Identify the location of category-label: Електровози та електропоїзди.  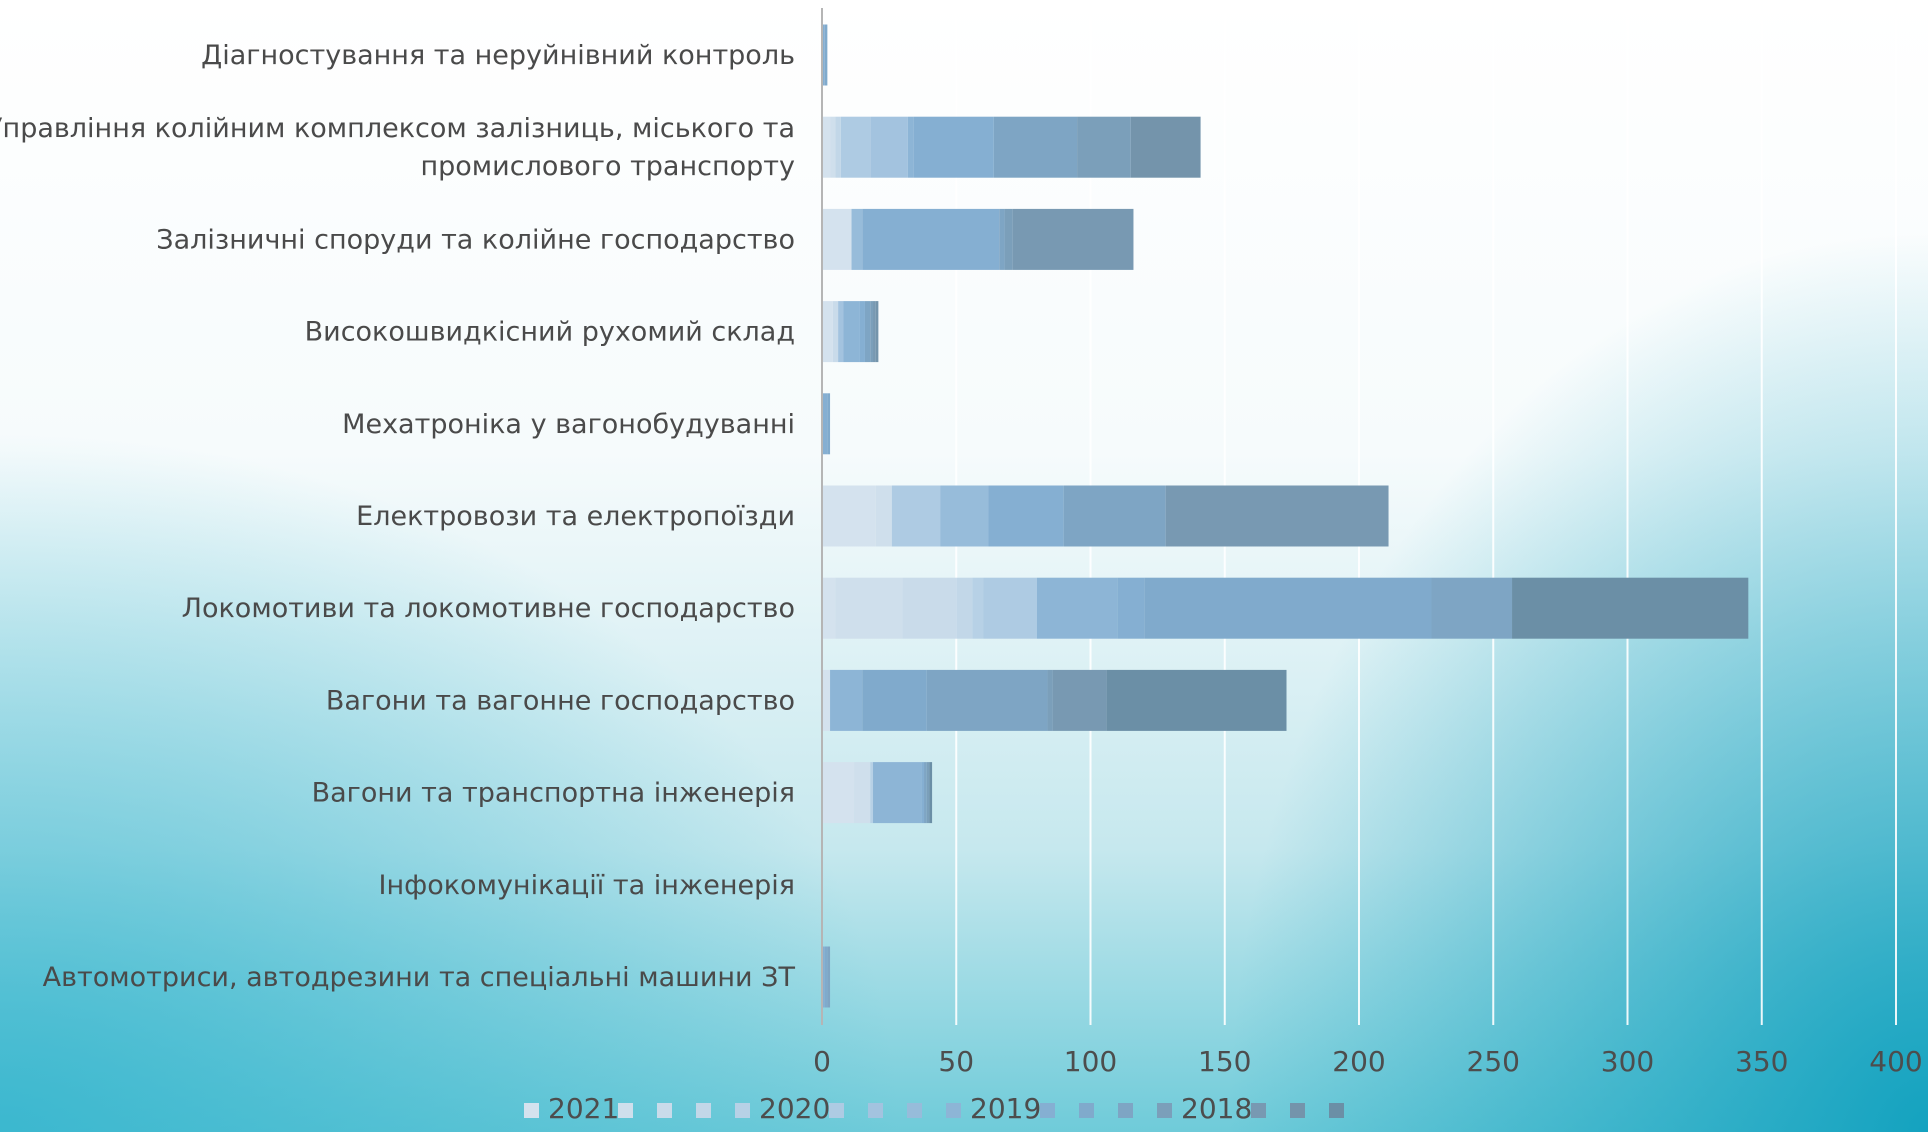
(575, 516).